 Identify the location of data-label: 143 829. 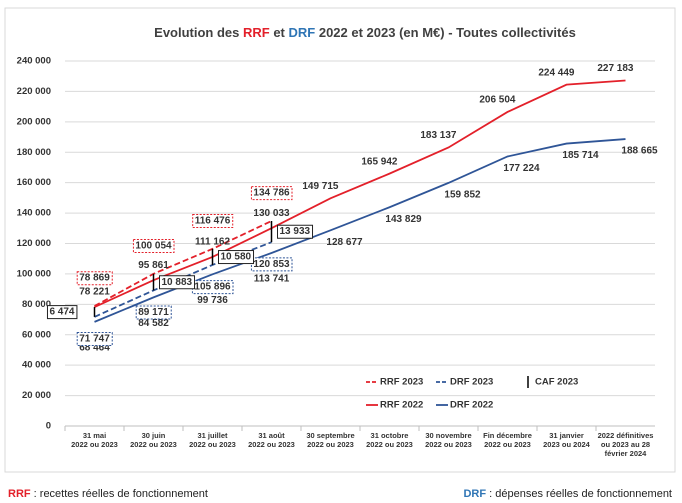
(403, 219).